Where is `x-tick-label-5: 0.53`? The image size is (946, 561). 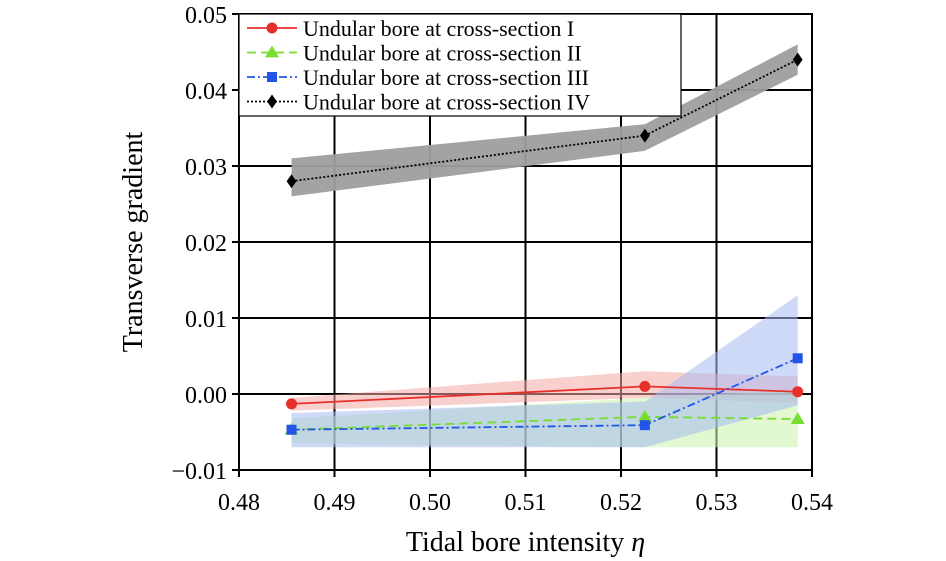 x-tick-label-5: 0.53 is located at coordinates (717, 503).